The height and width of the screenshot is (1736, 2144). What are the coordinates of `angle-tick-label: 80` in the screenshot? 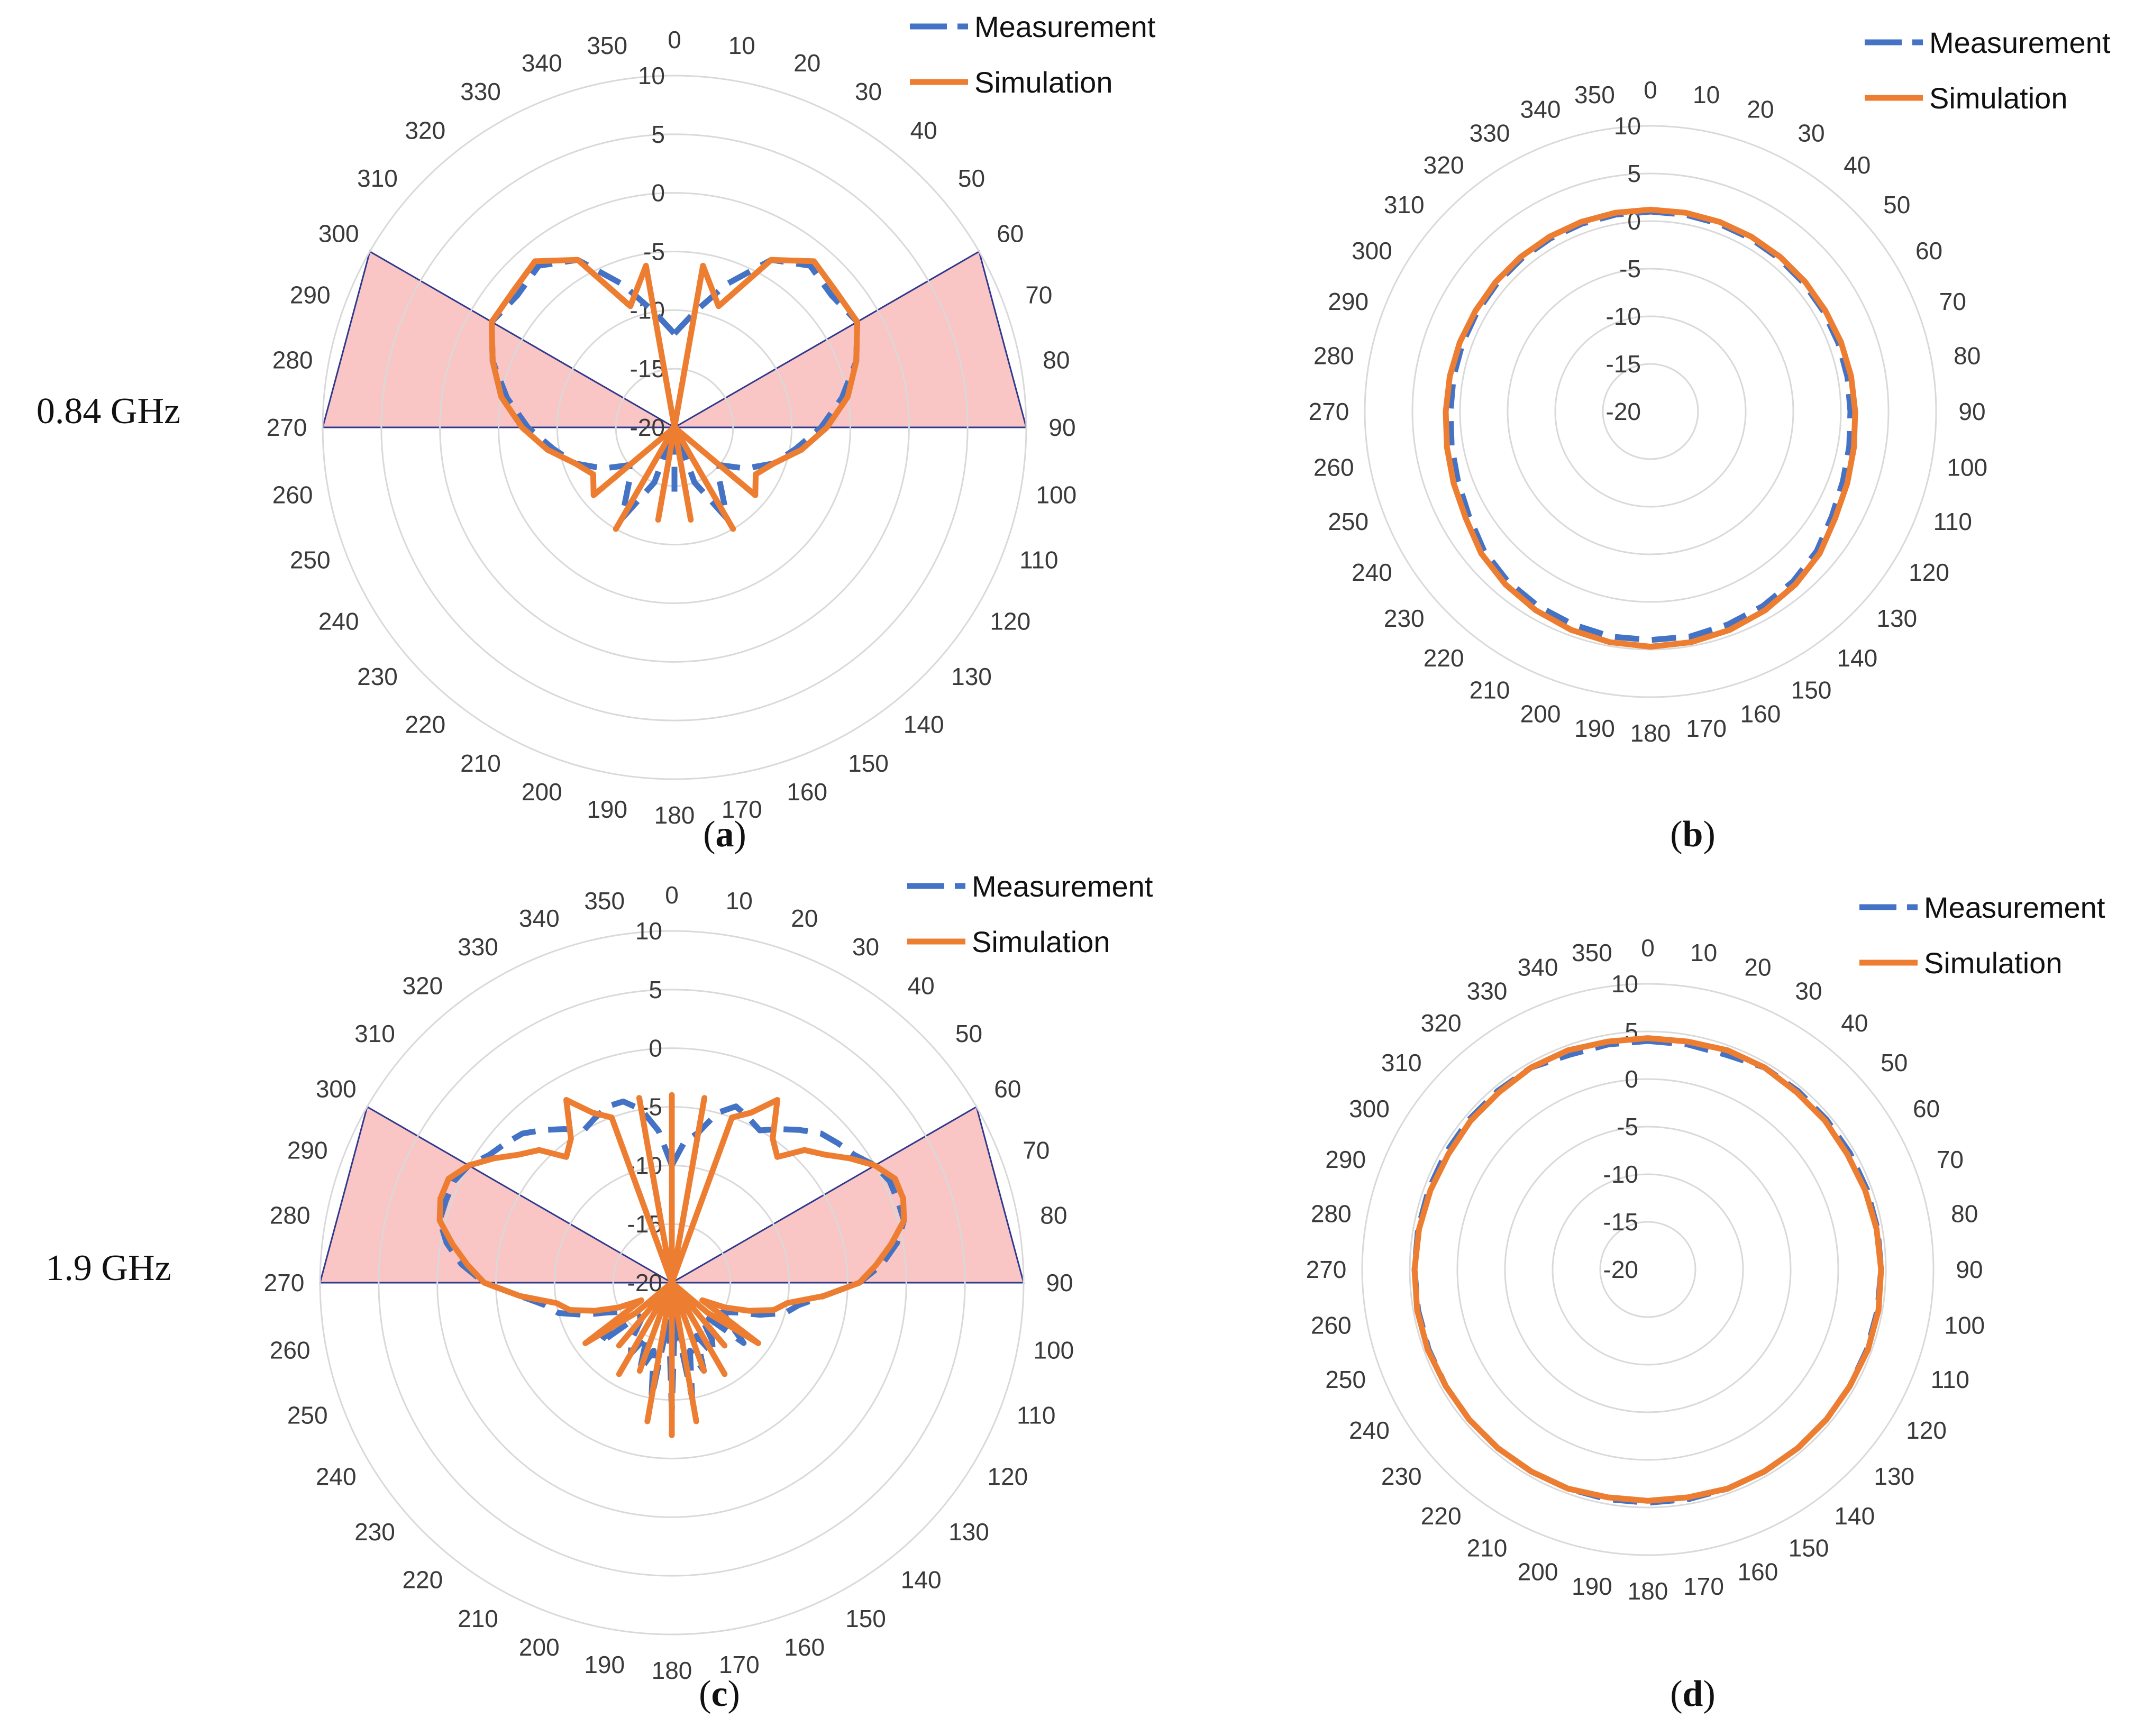 It's located at (1967, 355).